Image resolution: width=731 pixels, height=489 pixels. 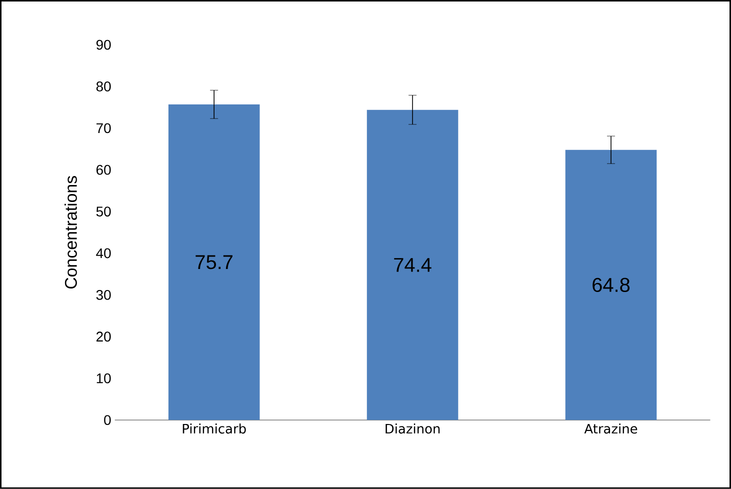 I want to click on y-tick-label: 10, so click(x=103, y=378).